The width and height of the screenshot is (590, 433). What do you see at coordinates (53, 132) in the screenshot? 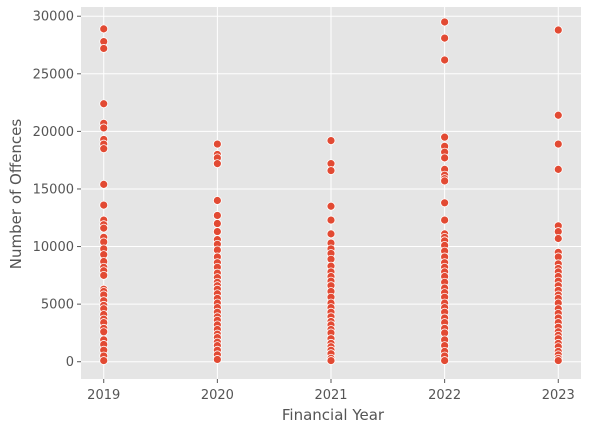
I see `y-tick-label: 20000` at bounding box center [53, 132].